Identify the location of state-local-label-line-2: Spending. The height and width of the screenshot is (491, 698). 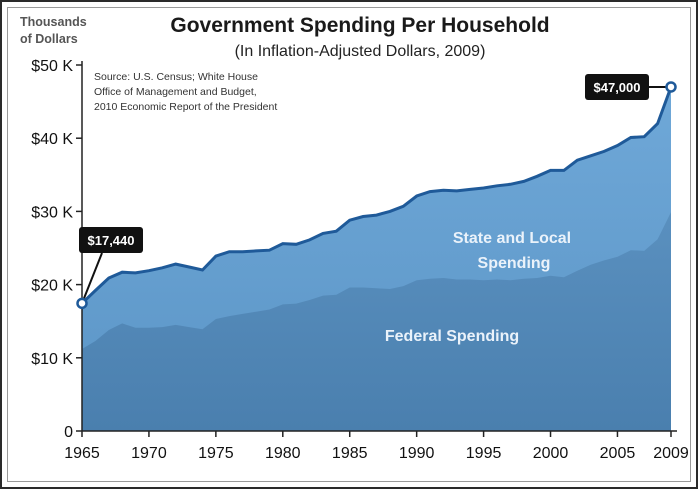
(514, 263).